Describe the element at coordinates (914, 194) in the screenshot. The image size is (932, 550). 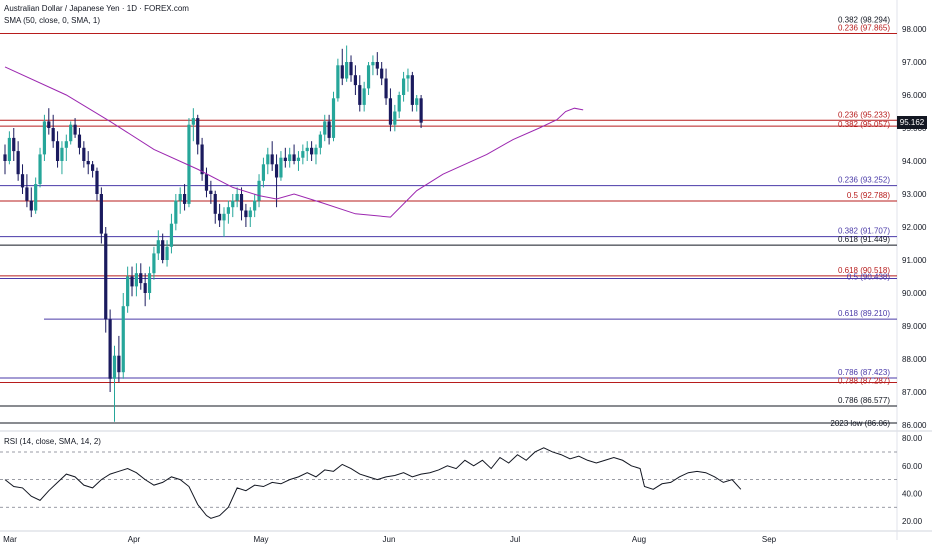
I see `price-tick-label: 93.000` at that location.